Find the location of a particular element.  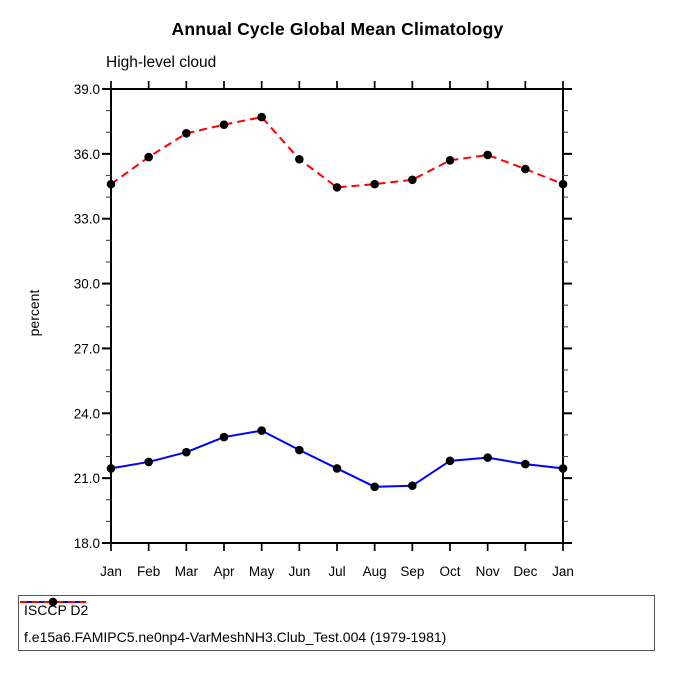

y-tick-label: 33.0 is located at coordinates (87, 219).